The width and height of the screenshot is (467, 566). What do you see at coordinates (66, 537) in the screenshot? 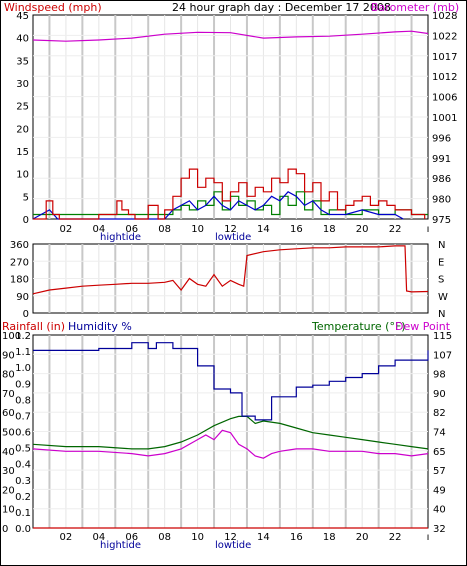
I see `humidity-x-tick-label: 02` at bounding box center [66, 537].